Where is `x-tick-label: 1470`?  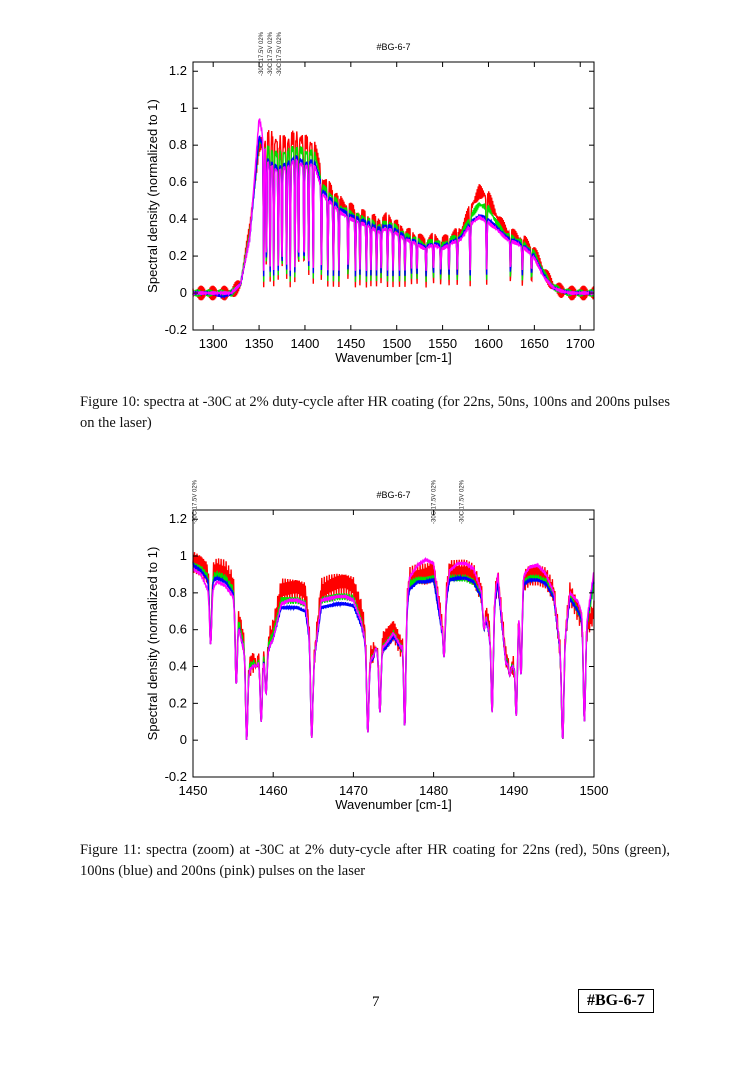 x-tick-label: 1470 is located at coordinates (353, 790).